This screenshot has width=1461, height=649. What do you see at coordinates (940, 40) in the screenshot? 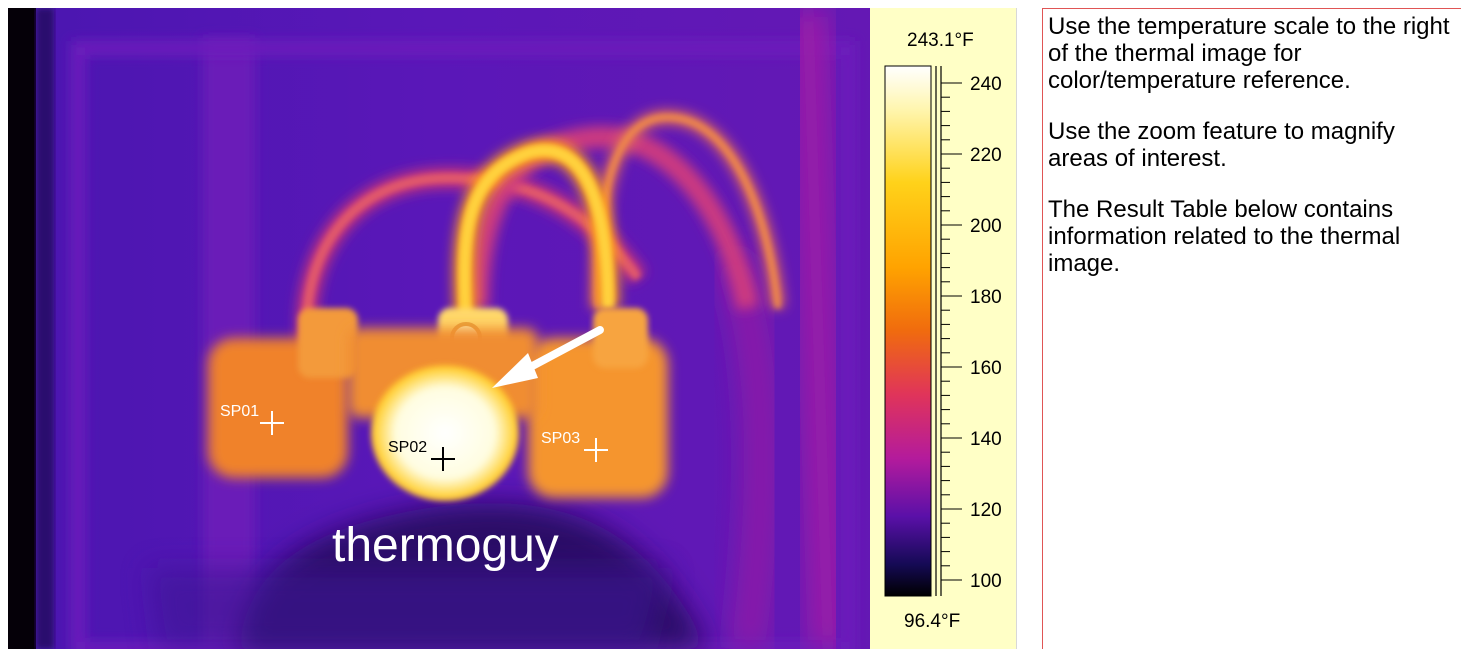
I see `scale-max-label: 243.1°F` at bounding box center [940, 40].